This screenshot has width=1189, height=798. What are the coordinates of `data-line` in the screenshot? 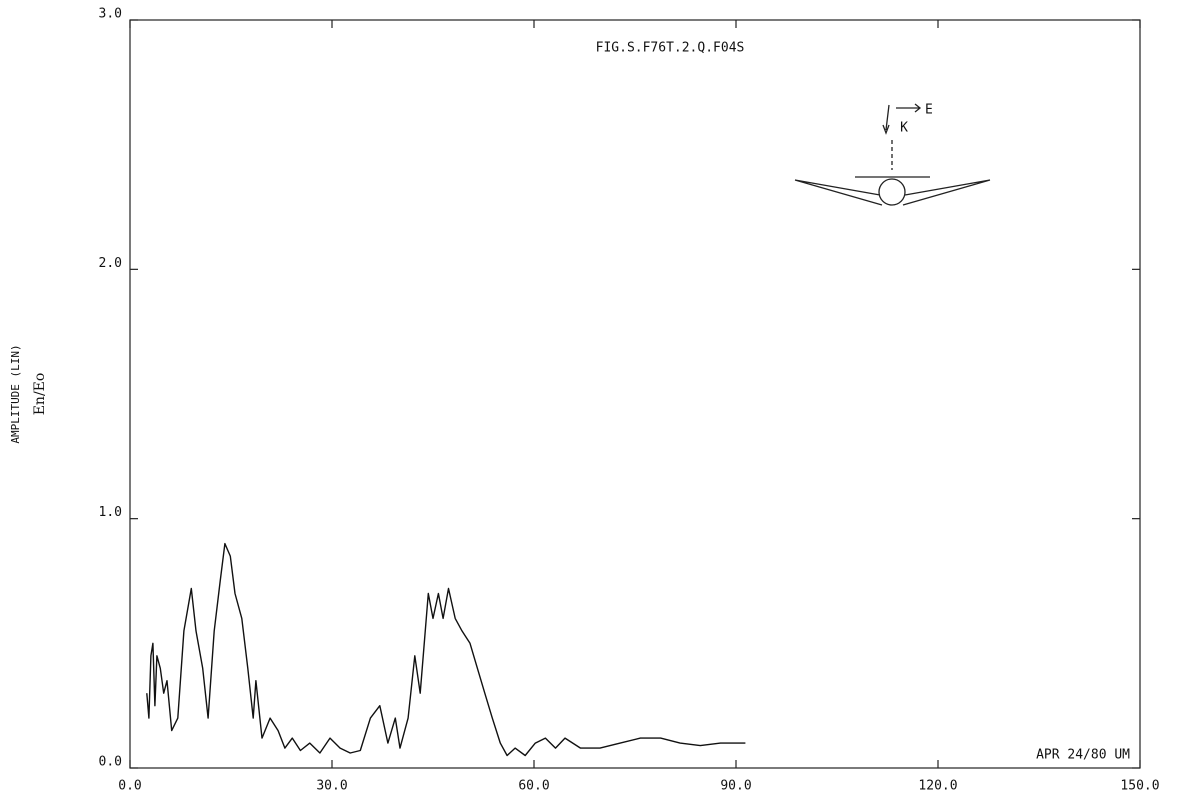 It's located at (446, 649).